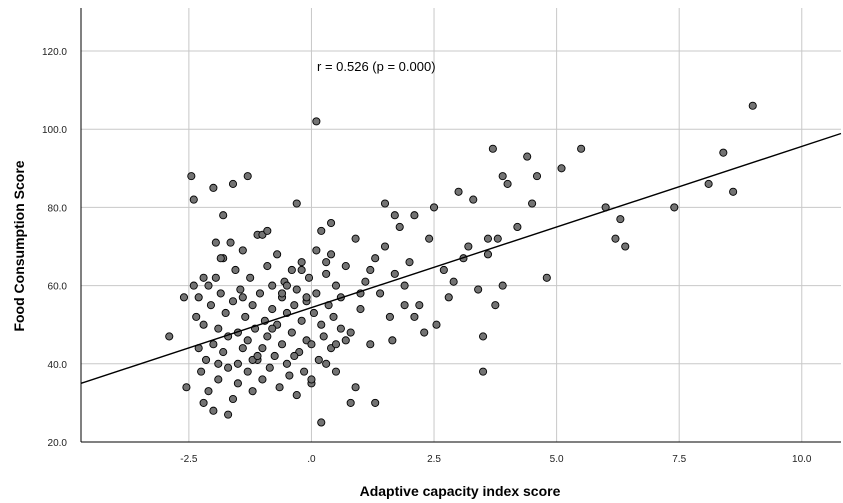 This screenshot has height=503, width=843. Describe the element at coordinates (54, 130) in the screenshot. I see `y-tick-label: 100.0` at that location.